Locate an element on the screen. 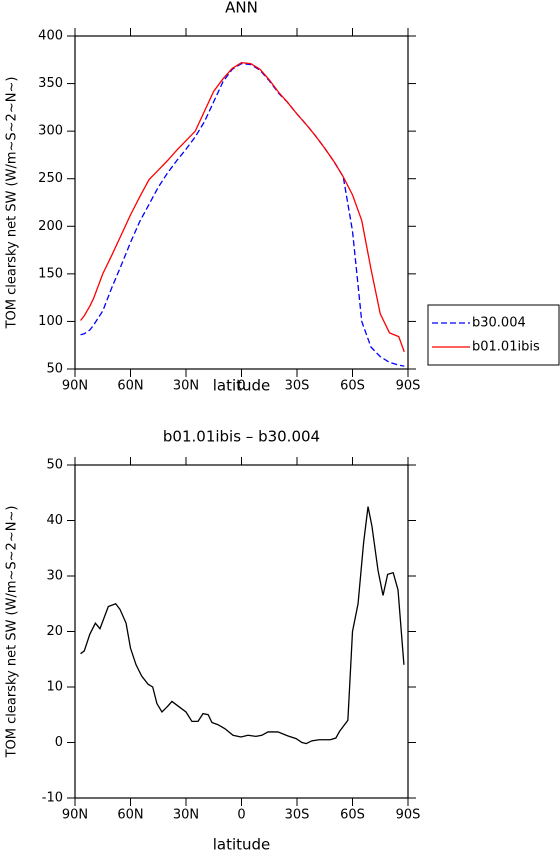 This screenshot has height=851, width=560. legend-label: b01.01ibis is located at coordinates (506, 347).